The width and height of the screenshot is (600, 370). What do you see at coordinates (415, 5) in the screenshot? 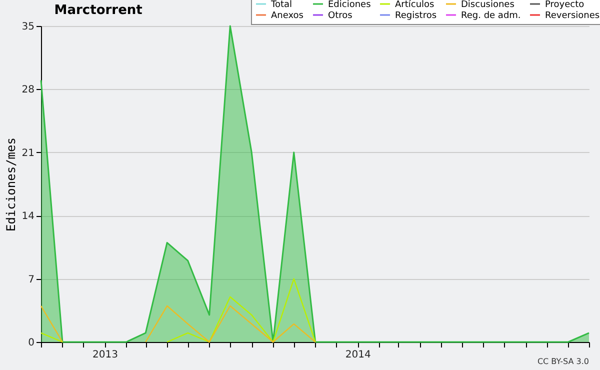
I see `legend-label: Artículos` at bounding box center [415, 5].